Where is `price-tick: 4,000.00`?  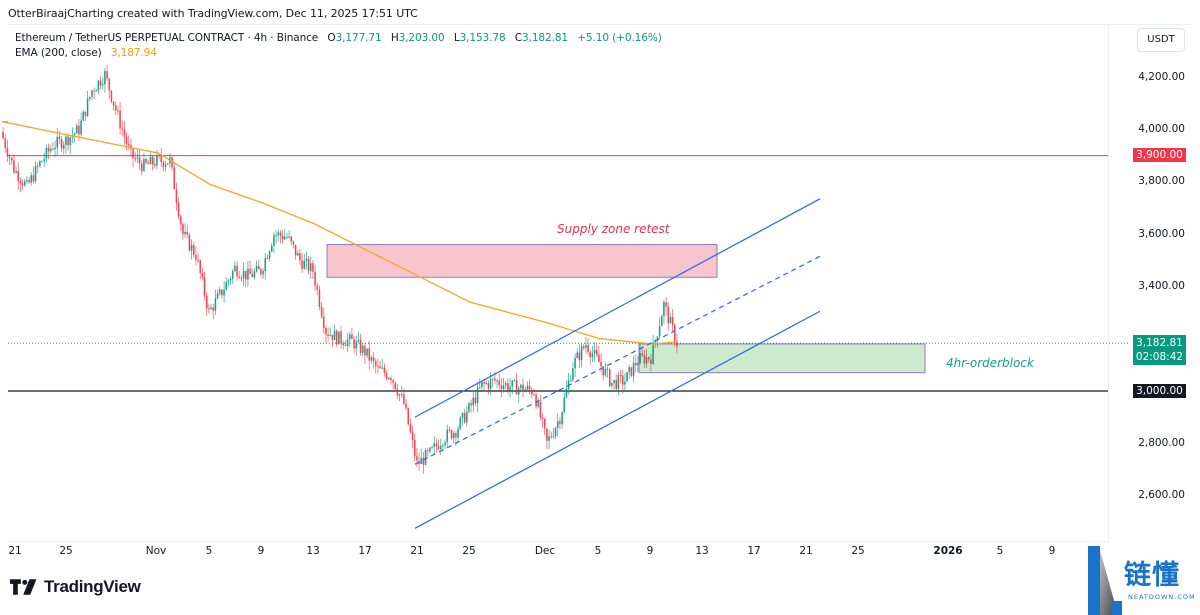
price-tick: 4,000.00 is located at coordinates (1161, 129).